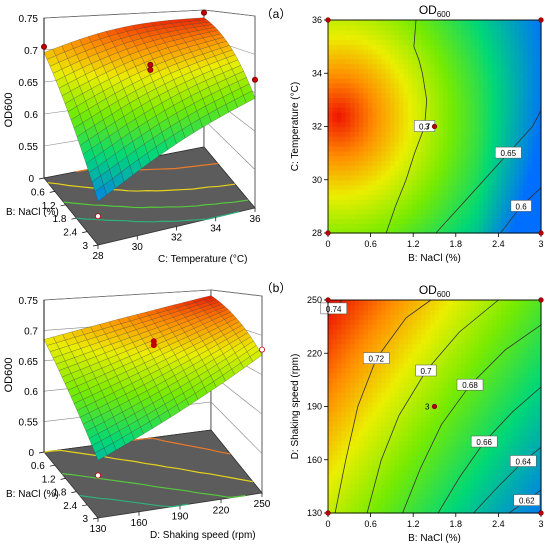 The image size is (550, 552). What do you see at coordinates (29, 83) in the screenshot?
I see `surface-a-z-tick: 0.65` at bounding box center [29, 83].